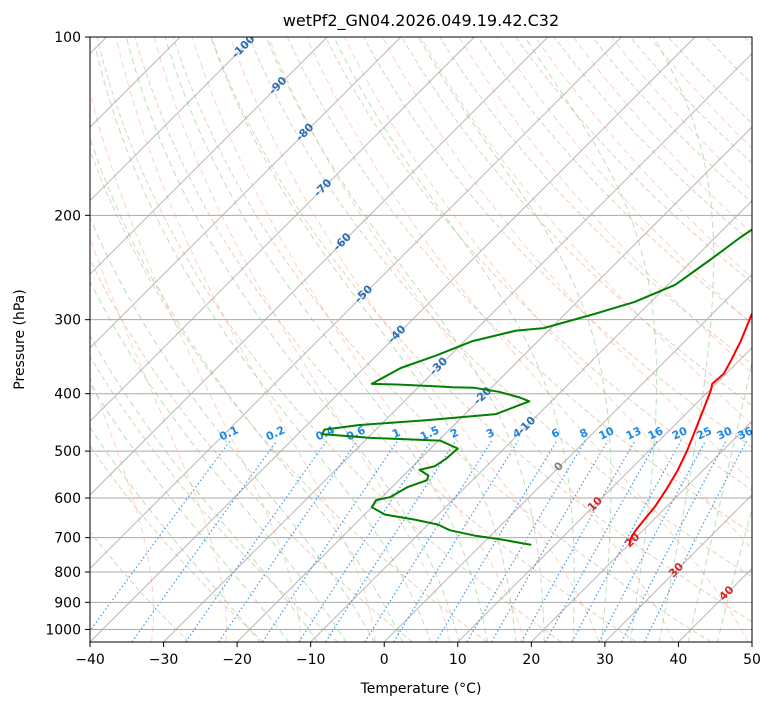  What do you see at coordinates (164, 660) in the screenshot?
I see `x-tick-label: −30` at bounding box center [164, 660].